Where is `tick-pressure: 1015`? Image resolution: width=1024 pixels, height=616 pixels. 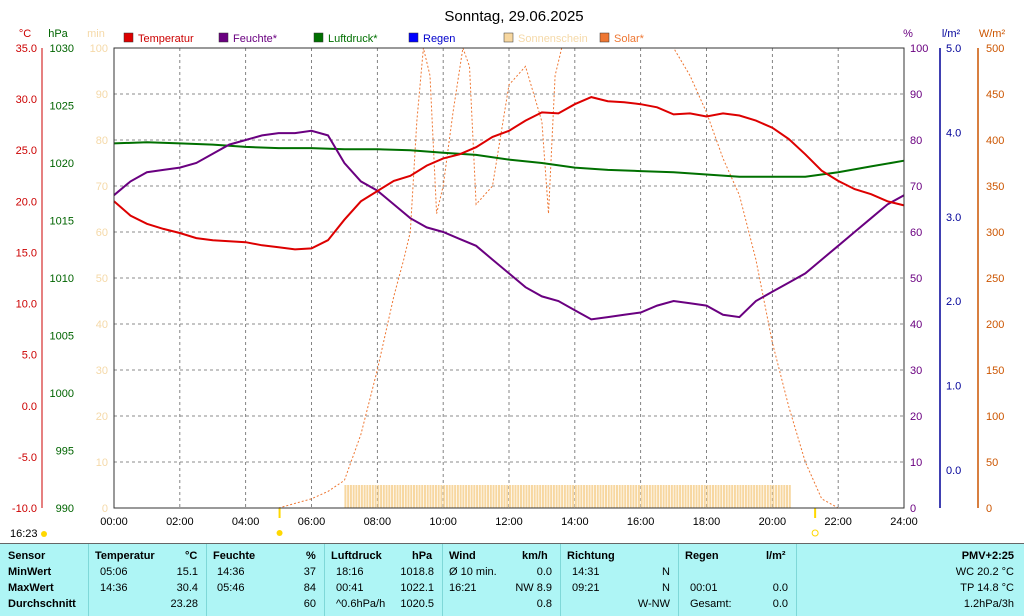 tick-pressure: 1015 is located at coordinates (62, 222).